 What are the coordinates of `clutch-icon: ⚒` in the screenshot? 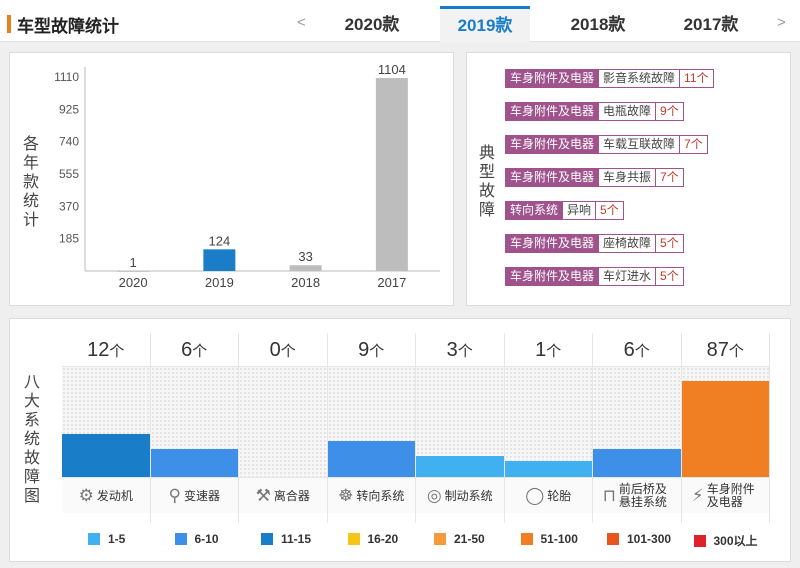 It's located at (263, 495).